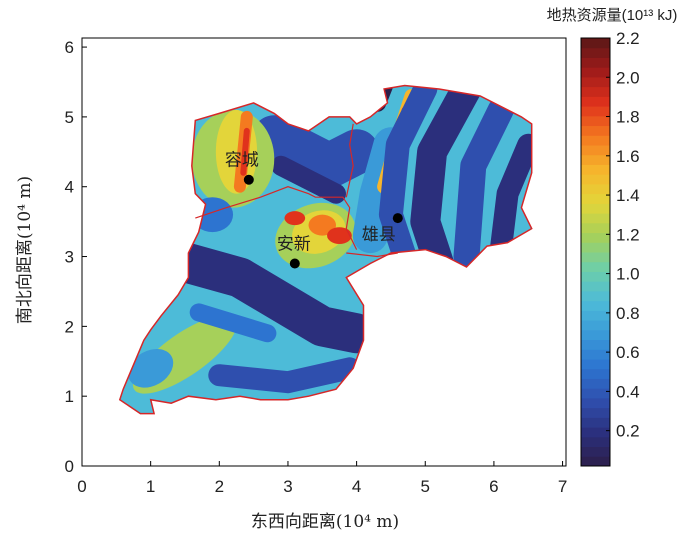  Describe the element at coordinates (25, 250) in the screenshot. I see `y-axis-label: 南北向距离(10⁴ m)` at that location.